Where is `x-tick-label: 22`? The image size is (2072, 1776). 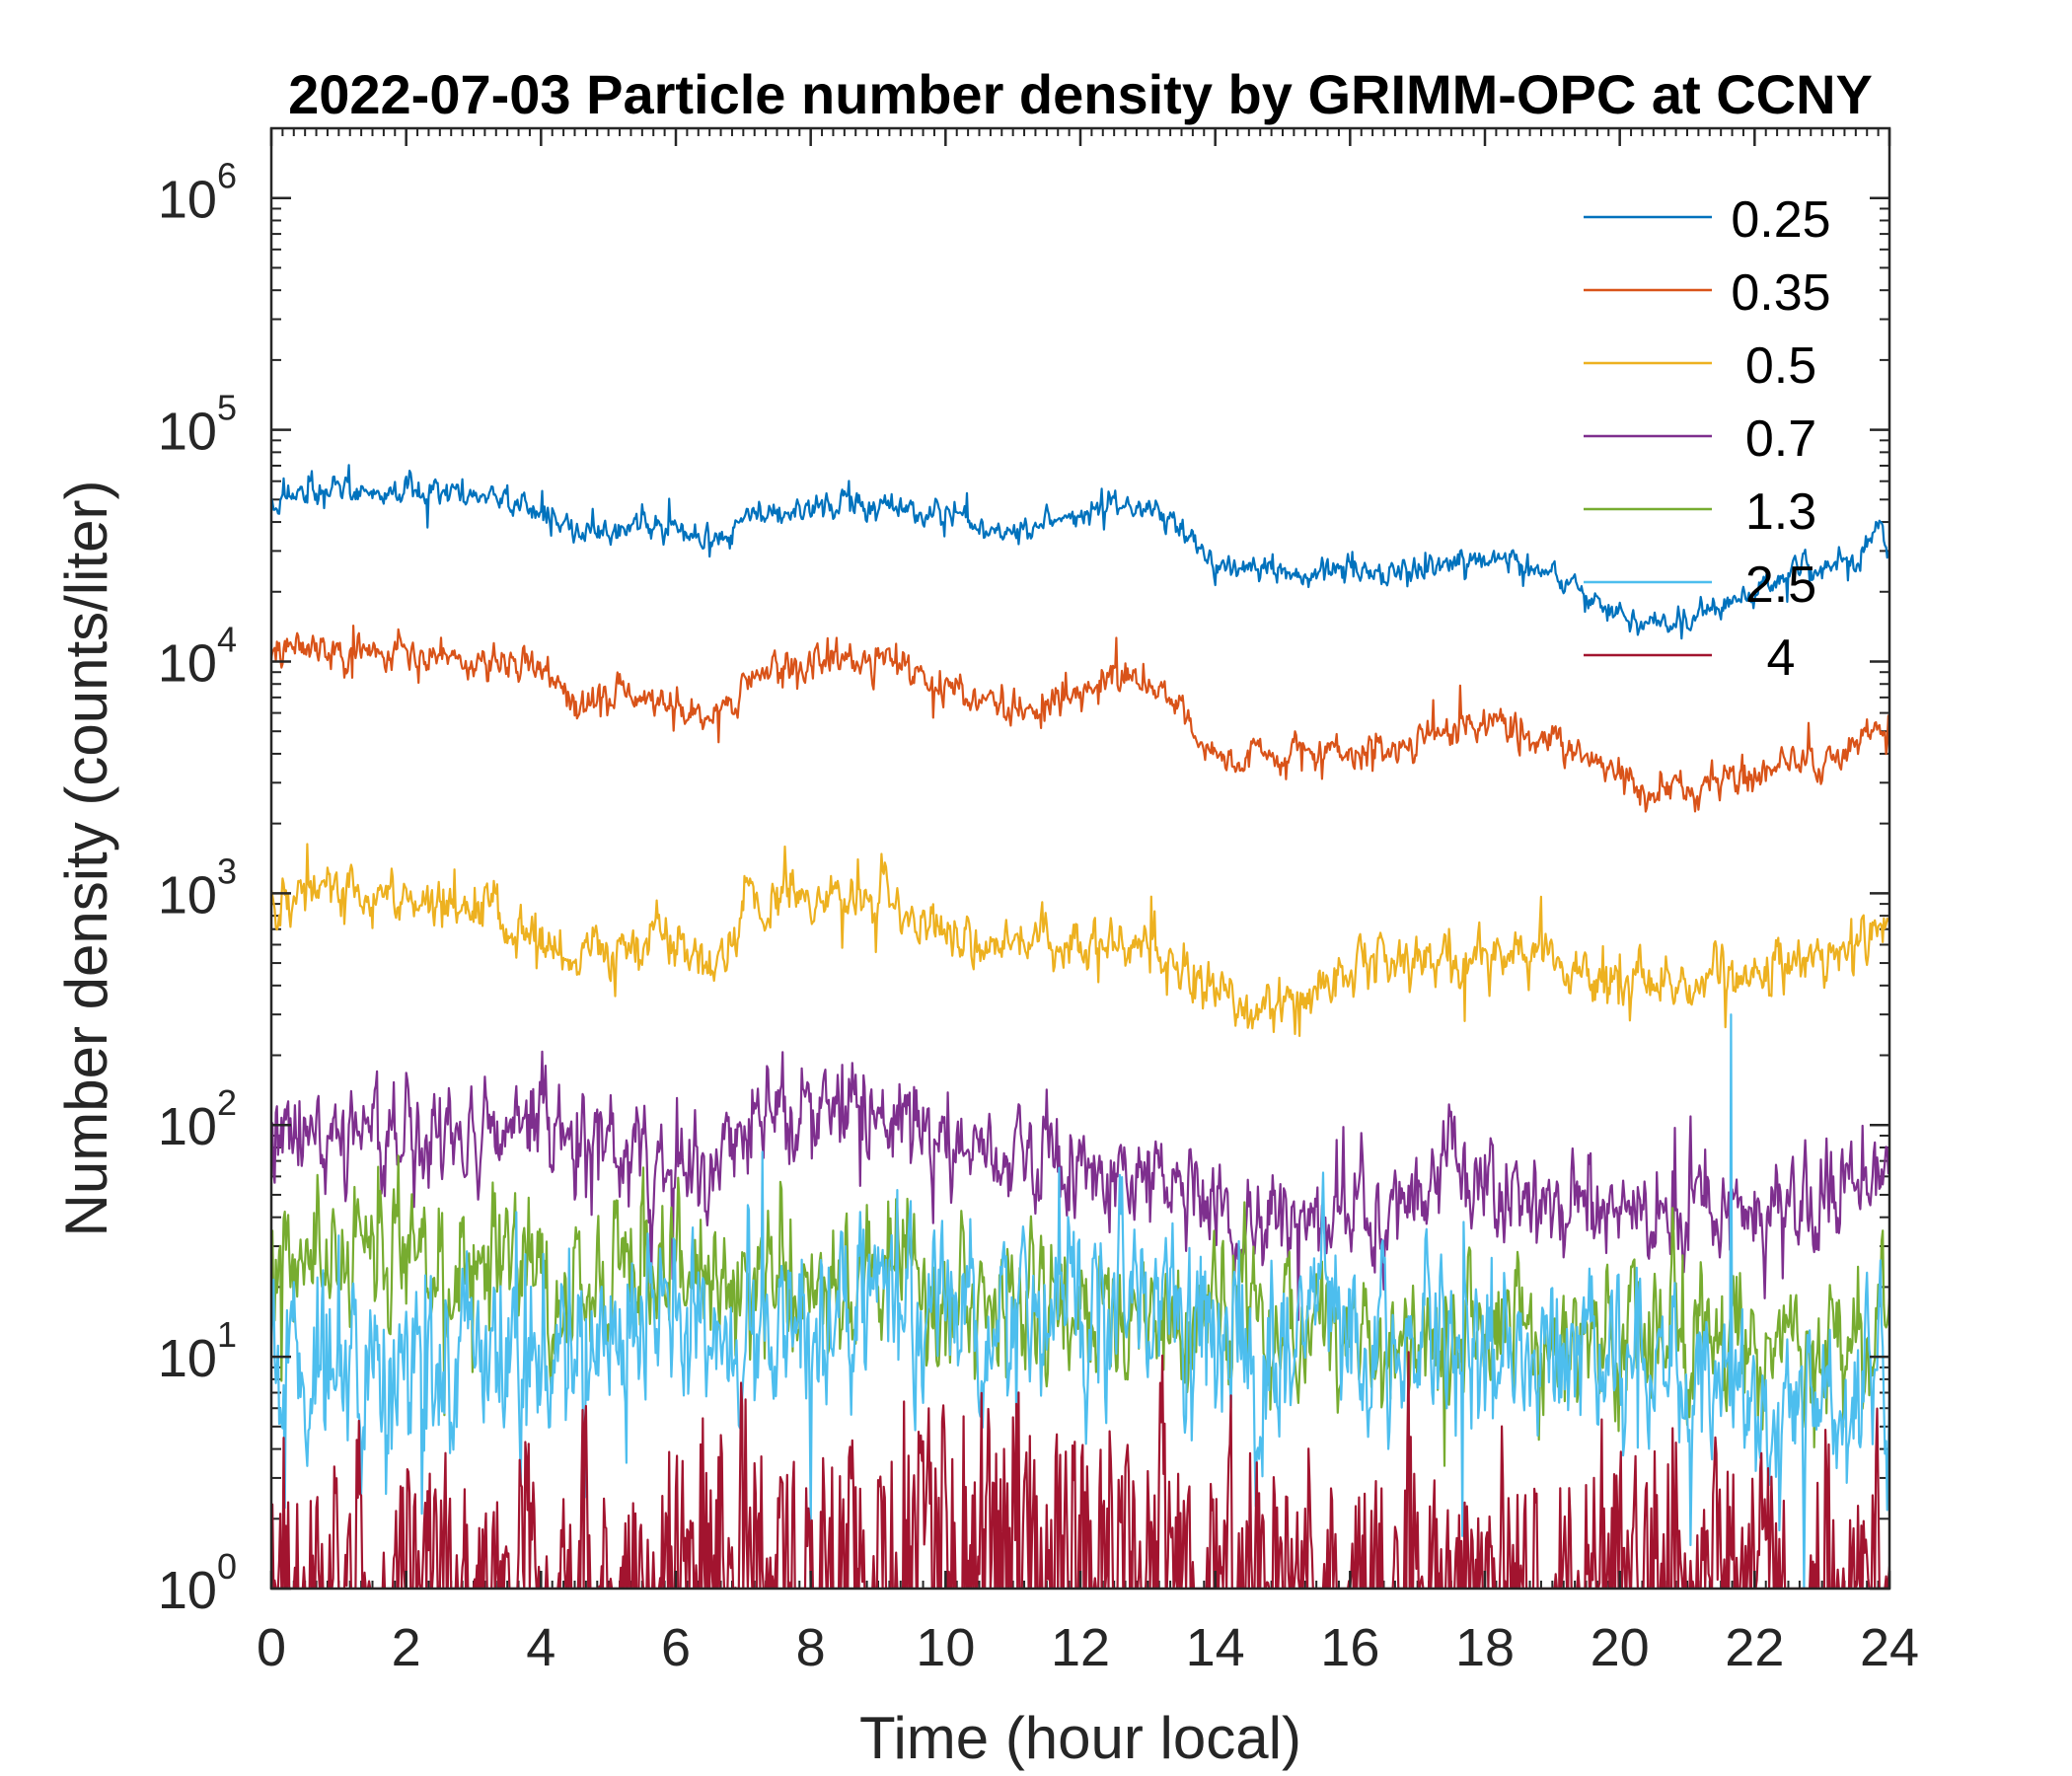 x-tick-label: 22 is located at coordinates (1755, 1647).